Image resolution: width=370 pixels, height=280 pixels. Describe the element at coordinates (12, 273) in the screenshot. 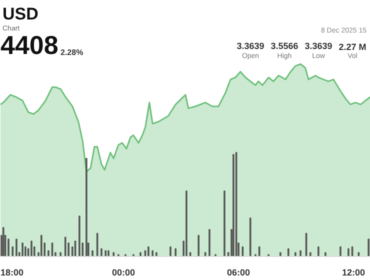

I see `x-tick-label: 18:00` at that location.